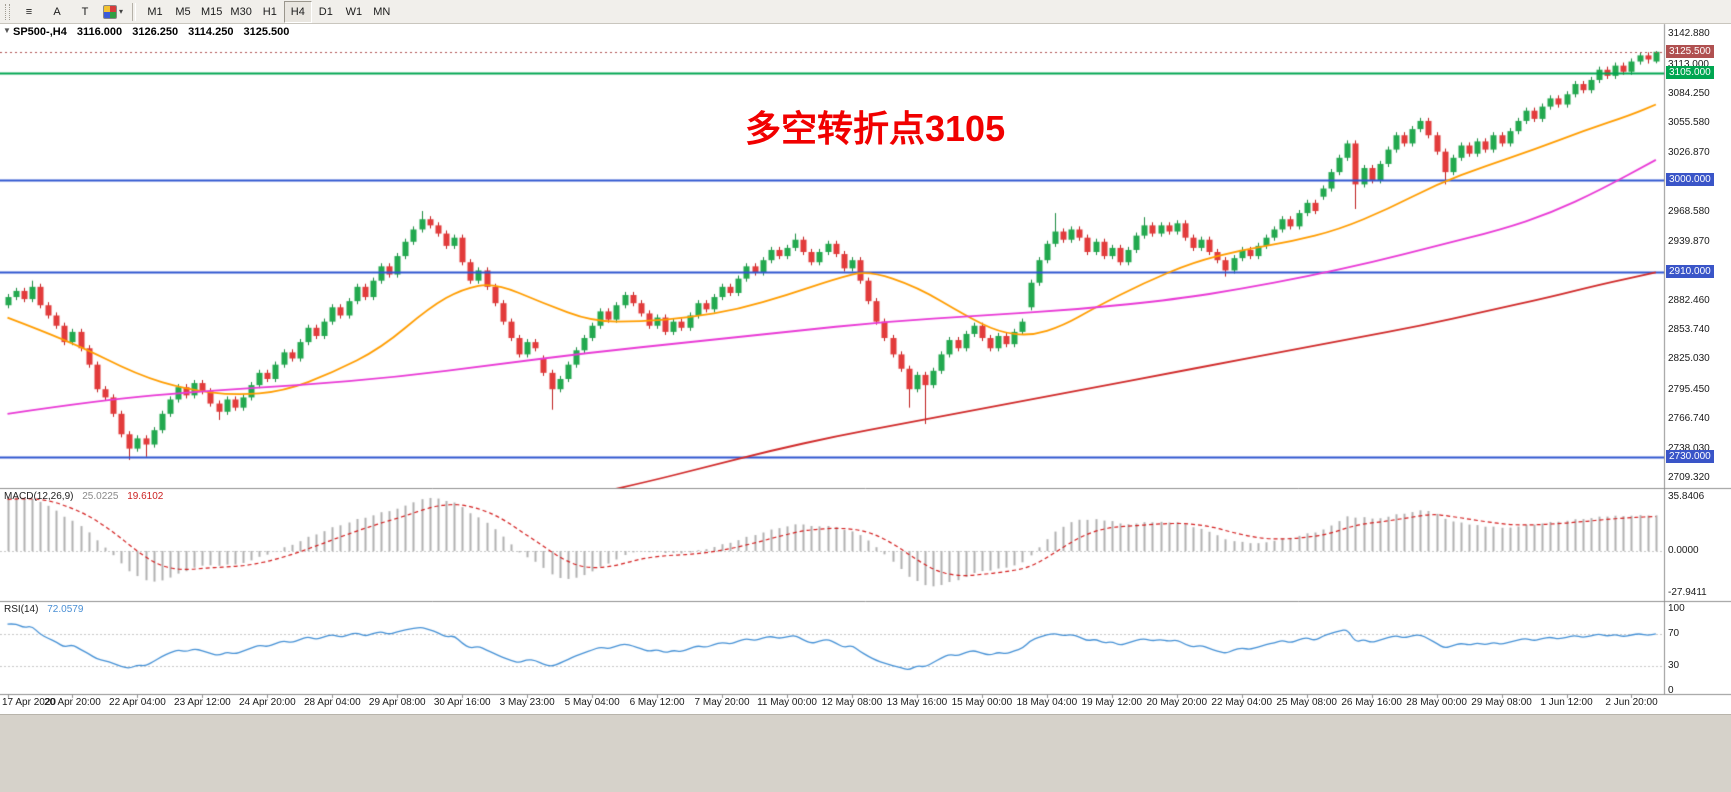  Describe the element at coordinates (145, 496) in the screenshot. I see `macd-signal-value: 19.6102` at that location.